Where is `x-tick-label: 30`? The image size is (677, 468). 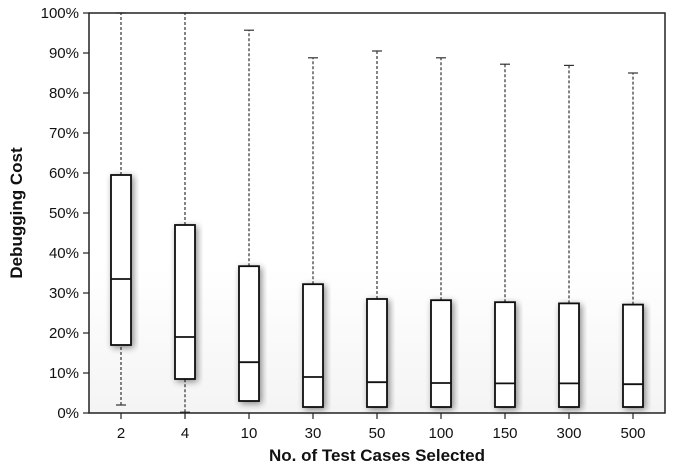 x-tick-label: 30 is located at coordinates (313, 433).